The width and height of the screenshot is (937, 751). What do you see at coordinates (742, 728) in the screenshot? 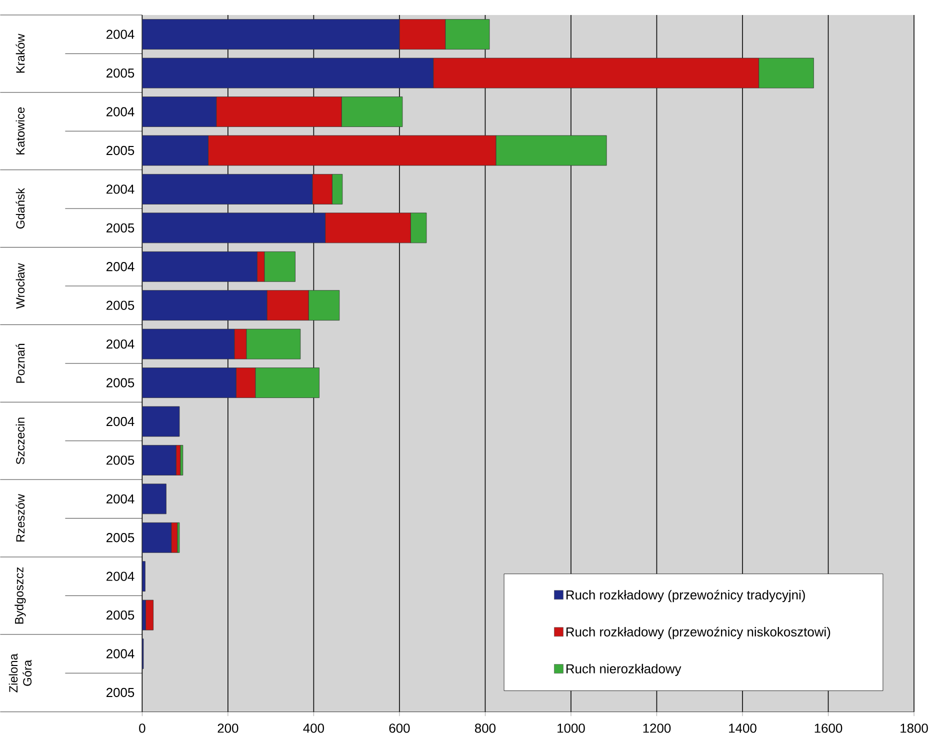
I see `x-tick-label: 1400` at bounding box center [742, 728].